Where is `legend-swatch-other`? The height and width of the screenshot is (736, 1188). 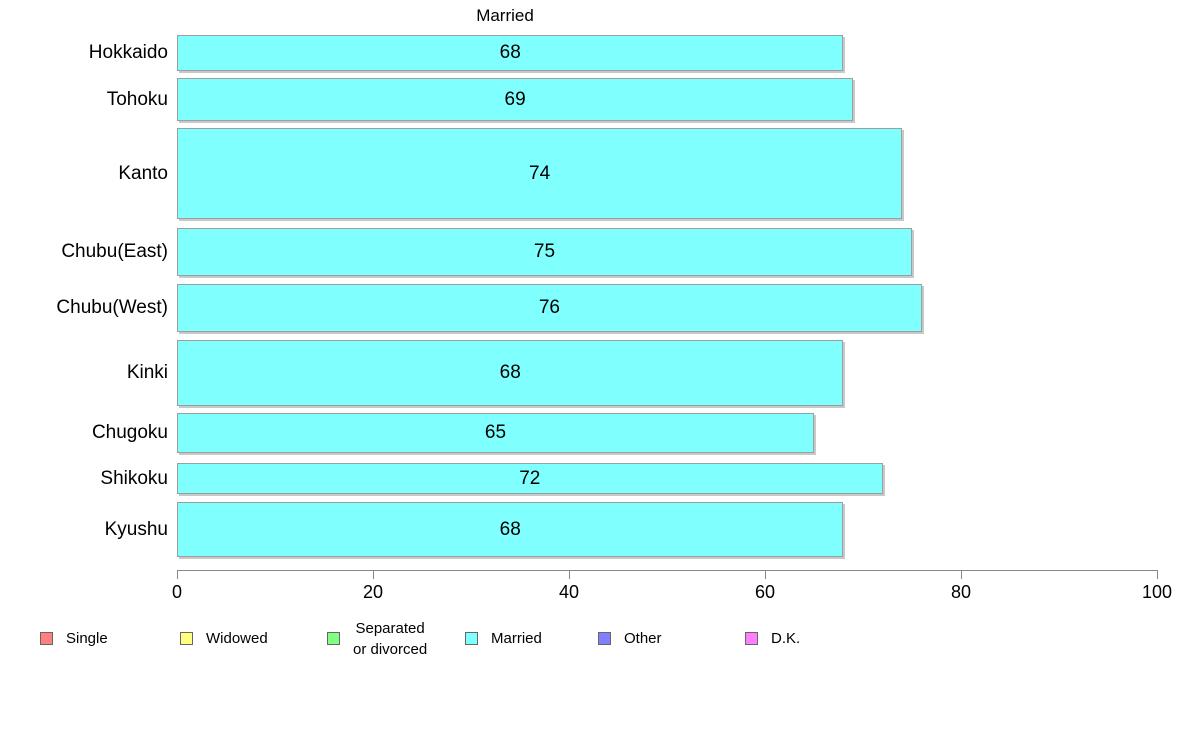
legend-swatch-other is located at coordinates (604, 638).